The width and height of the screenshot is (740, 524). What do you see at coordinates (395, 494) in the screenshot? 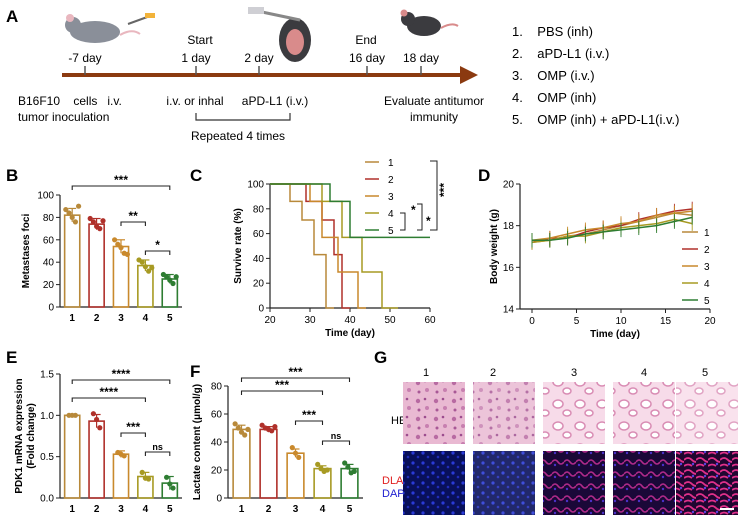
I see `row-label-dapi: DAPI` at bounding box center [395, 494].